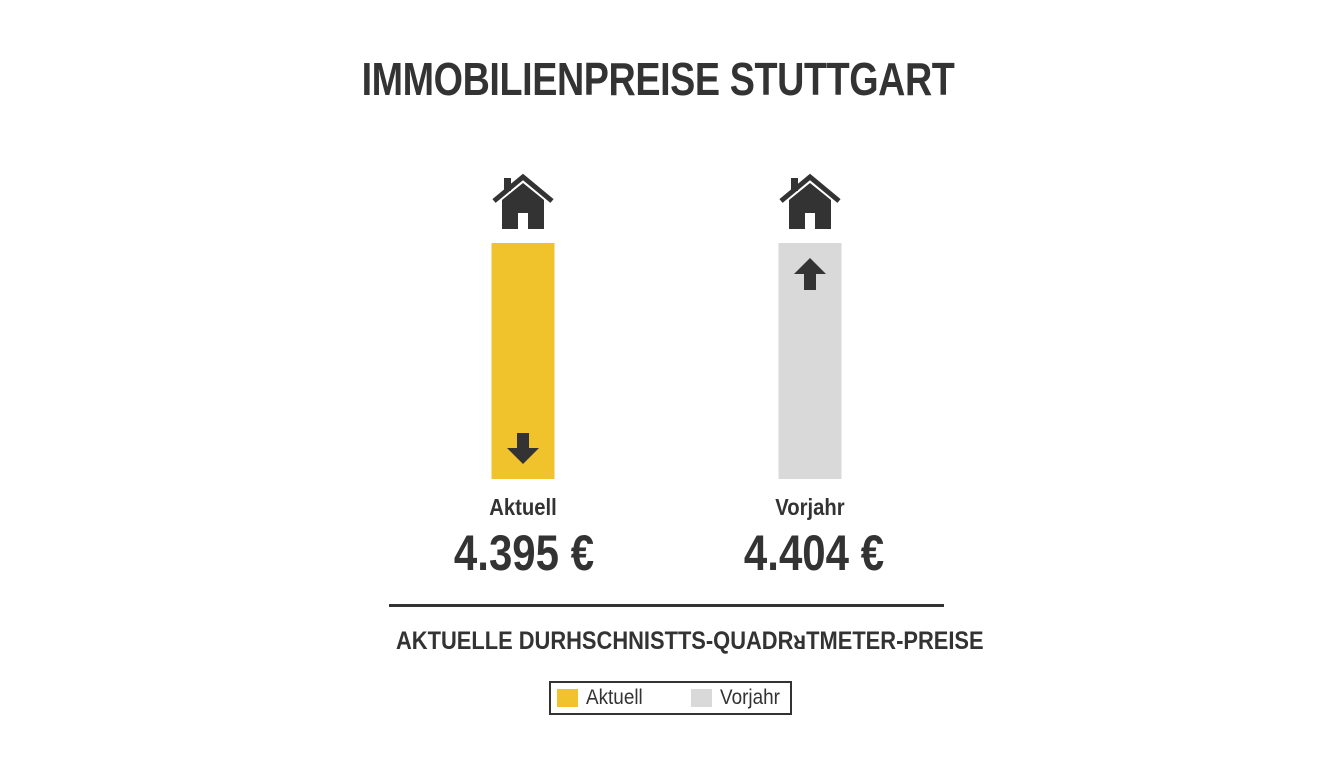  What do you see at coordinates (750, 697) in the screenshot?
I see `legend-label-vorjahr: Vorjahr` at bounding box center [750, 697].